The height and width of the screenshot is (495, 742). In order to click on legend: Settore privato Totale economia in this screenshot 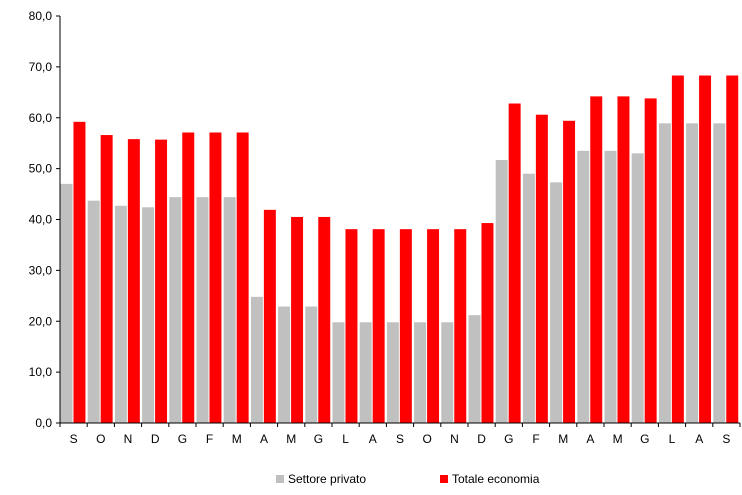, I will do `click(371, 482)`.